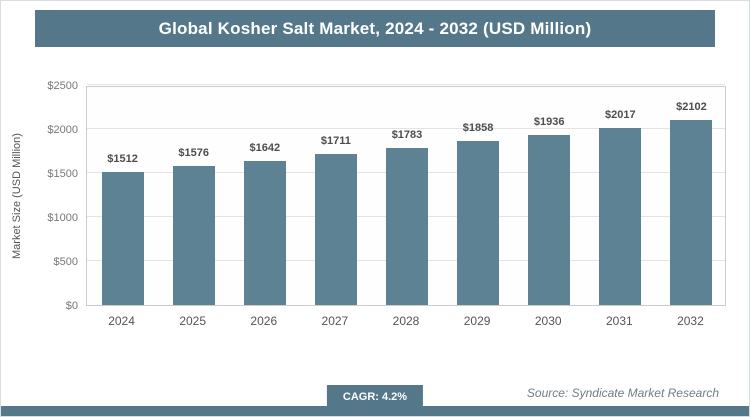 This screenshot has height=417, width=750. Describe the element at coordinates (265, 148) in the screenshot. I see `bar-value-label: $1642` at that location.